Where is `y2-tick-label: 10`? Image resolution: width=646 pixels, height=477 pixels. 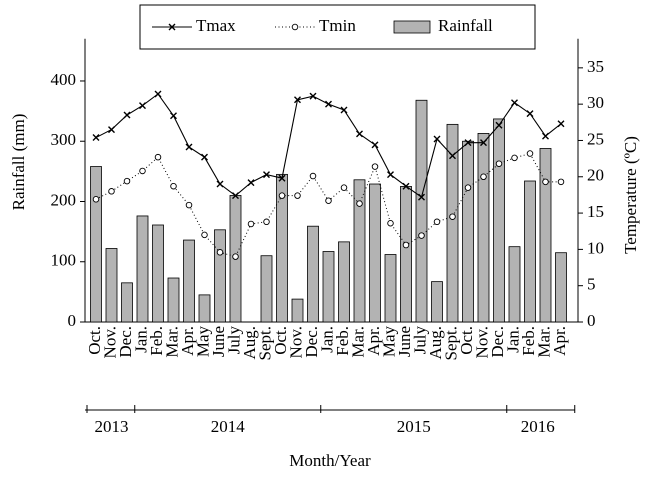
y2-tick-label: 10 is located at coordinates (595, 247).